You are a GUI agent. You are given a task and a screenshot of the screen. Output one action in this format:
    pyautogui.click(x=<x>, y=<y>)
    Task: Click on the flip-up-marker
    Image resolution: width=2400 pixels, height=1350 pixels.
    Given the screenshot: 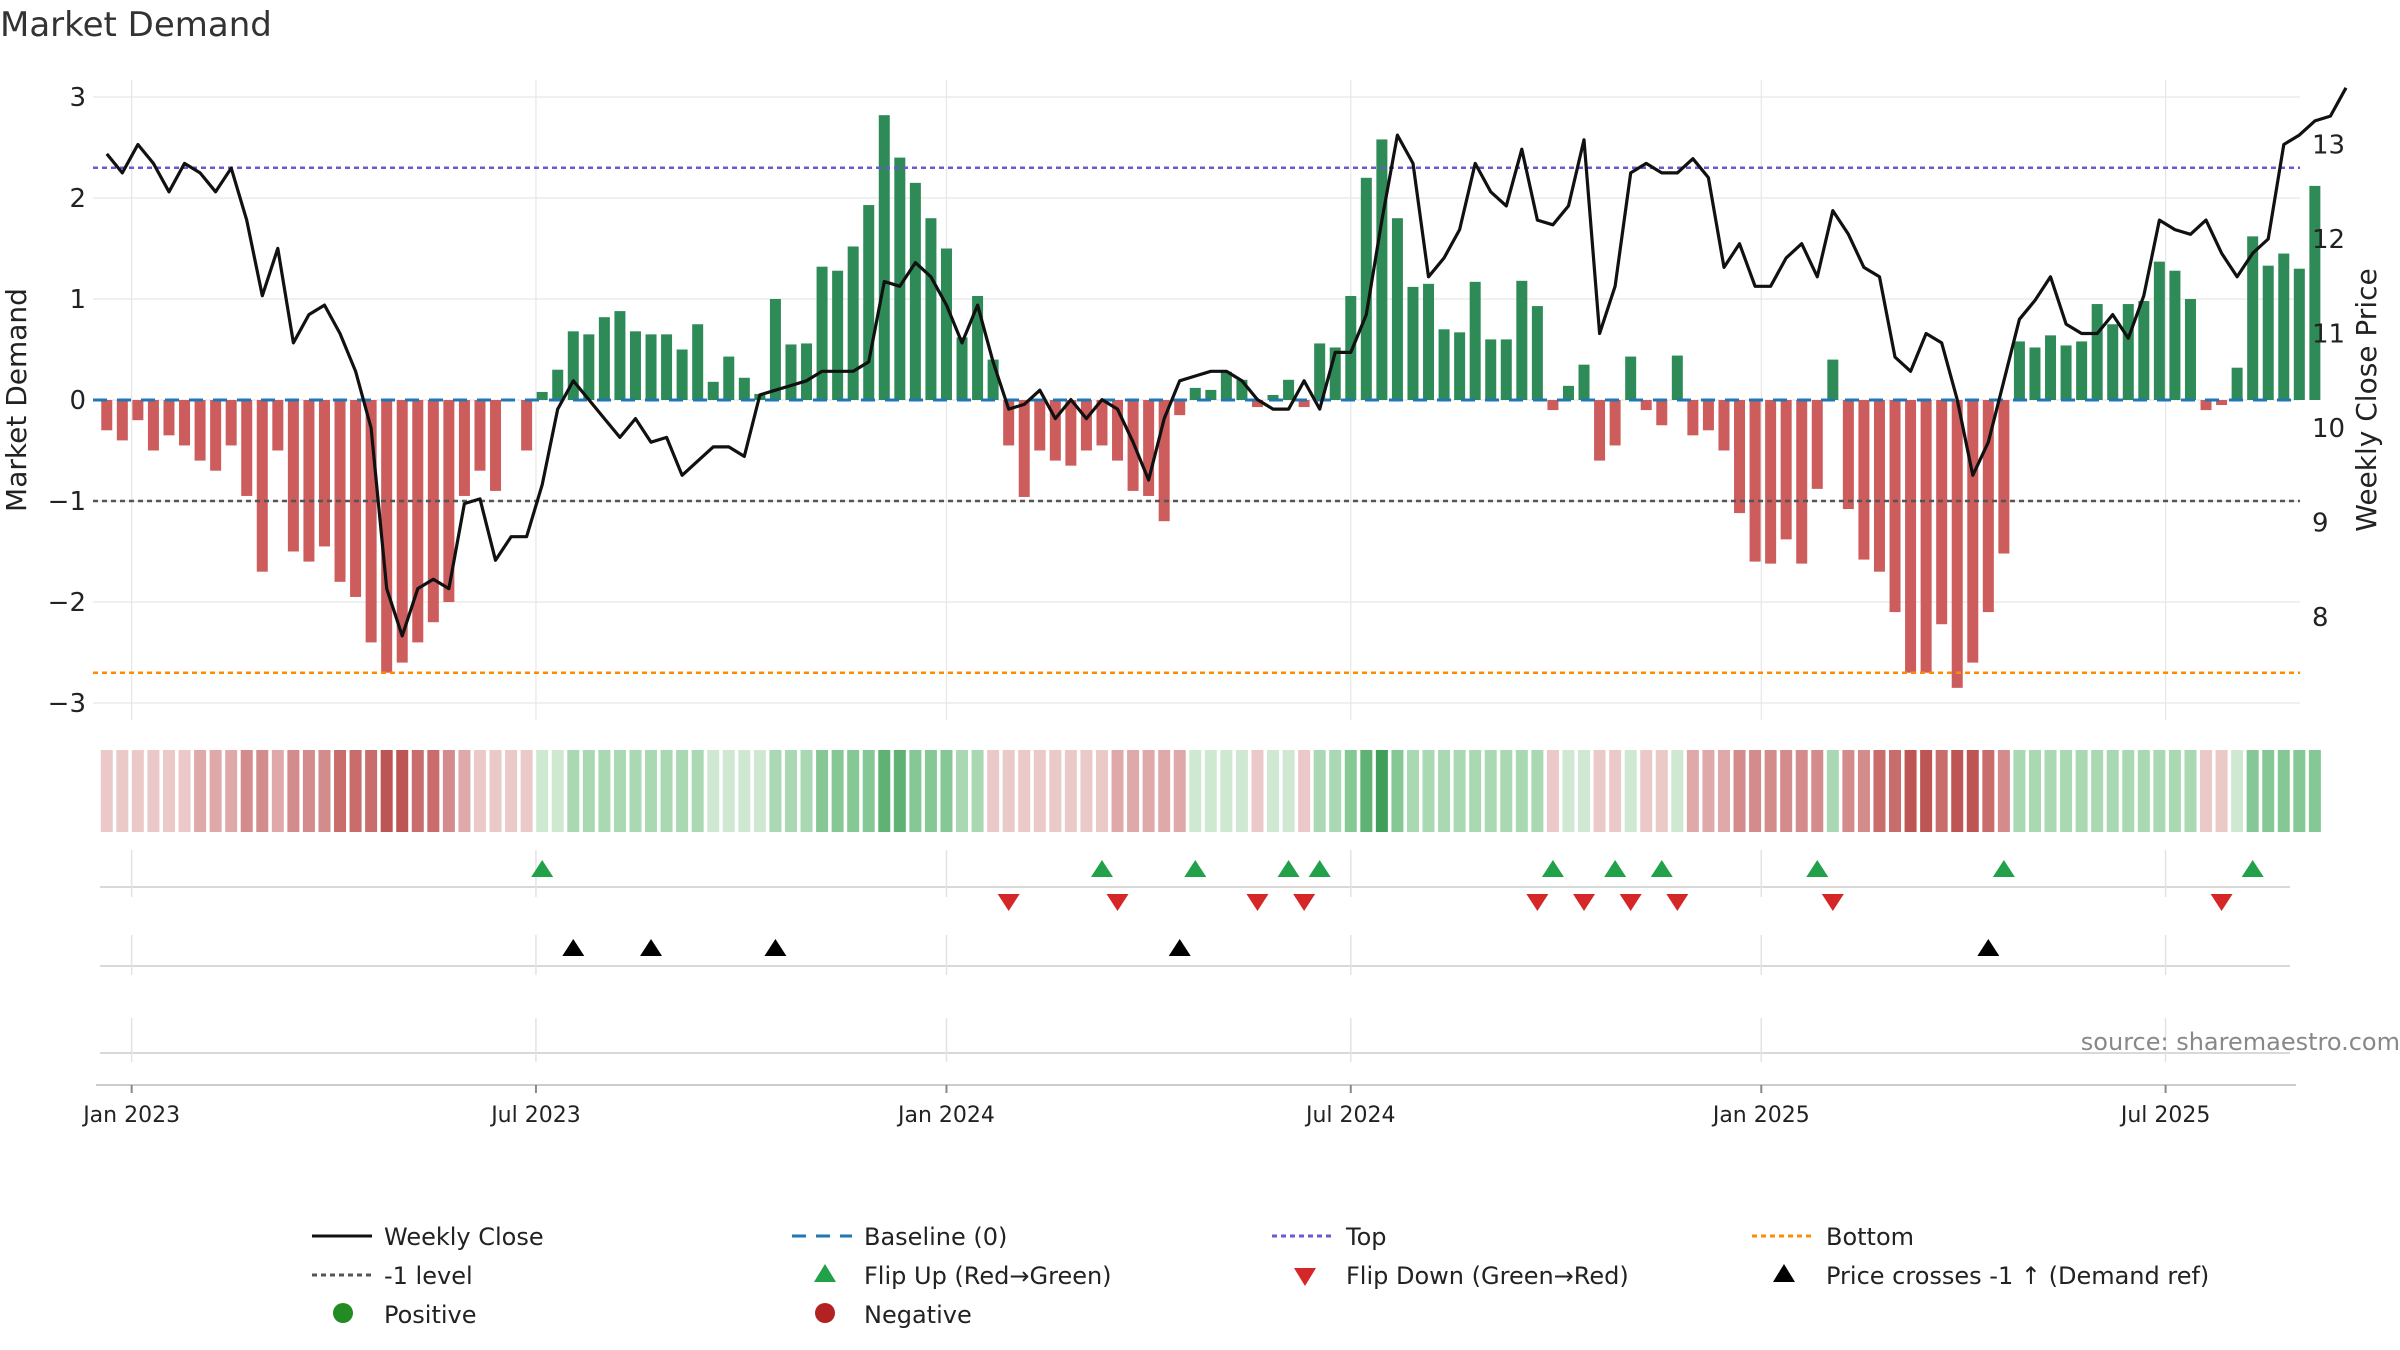 What is the action you would take?
    pyautogui.click(x=2003, y=868)
    